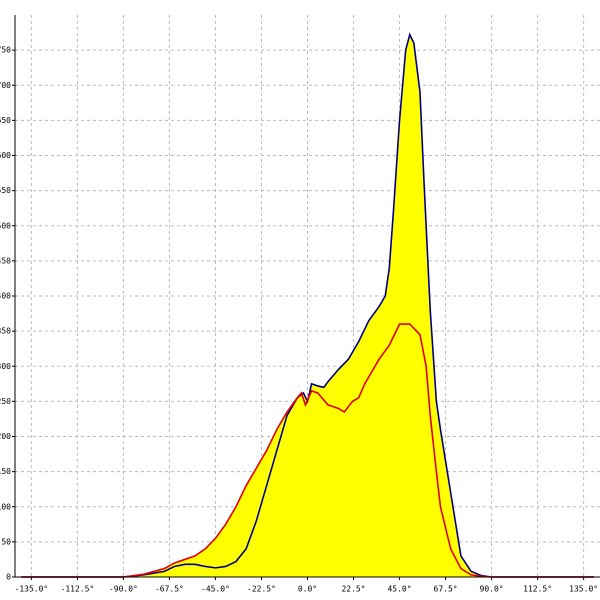  What do you see at coordinates (261, 589) in the screenshot?
I see `x-tick-label: -22.5°` at bounding box center [261, 589].